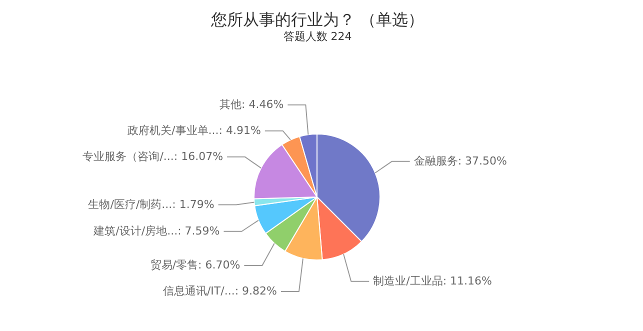 Image resolution: width=643 pixels, height=331 pixels. What do you see at coordinates (460, 161) in the screenshot?
I see `slice-label: 金融服务: 37.50%` at bounding box center [460, 161].